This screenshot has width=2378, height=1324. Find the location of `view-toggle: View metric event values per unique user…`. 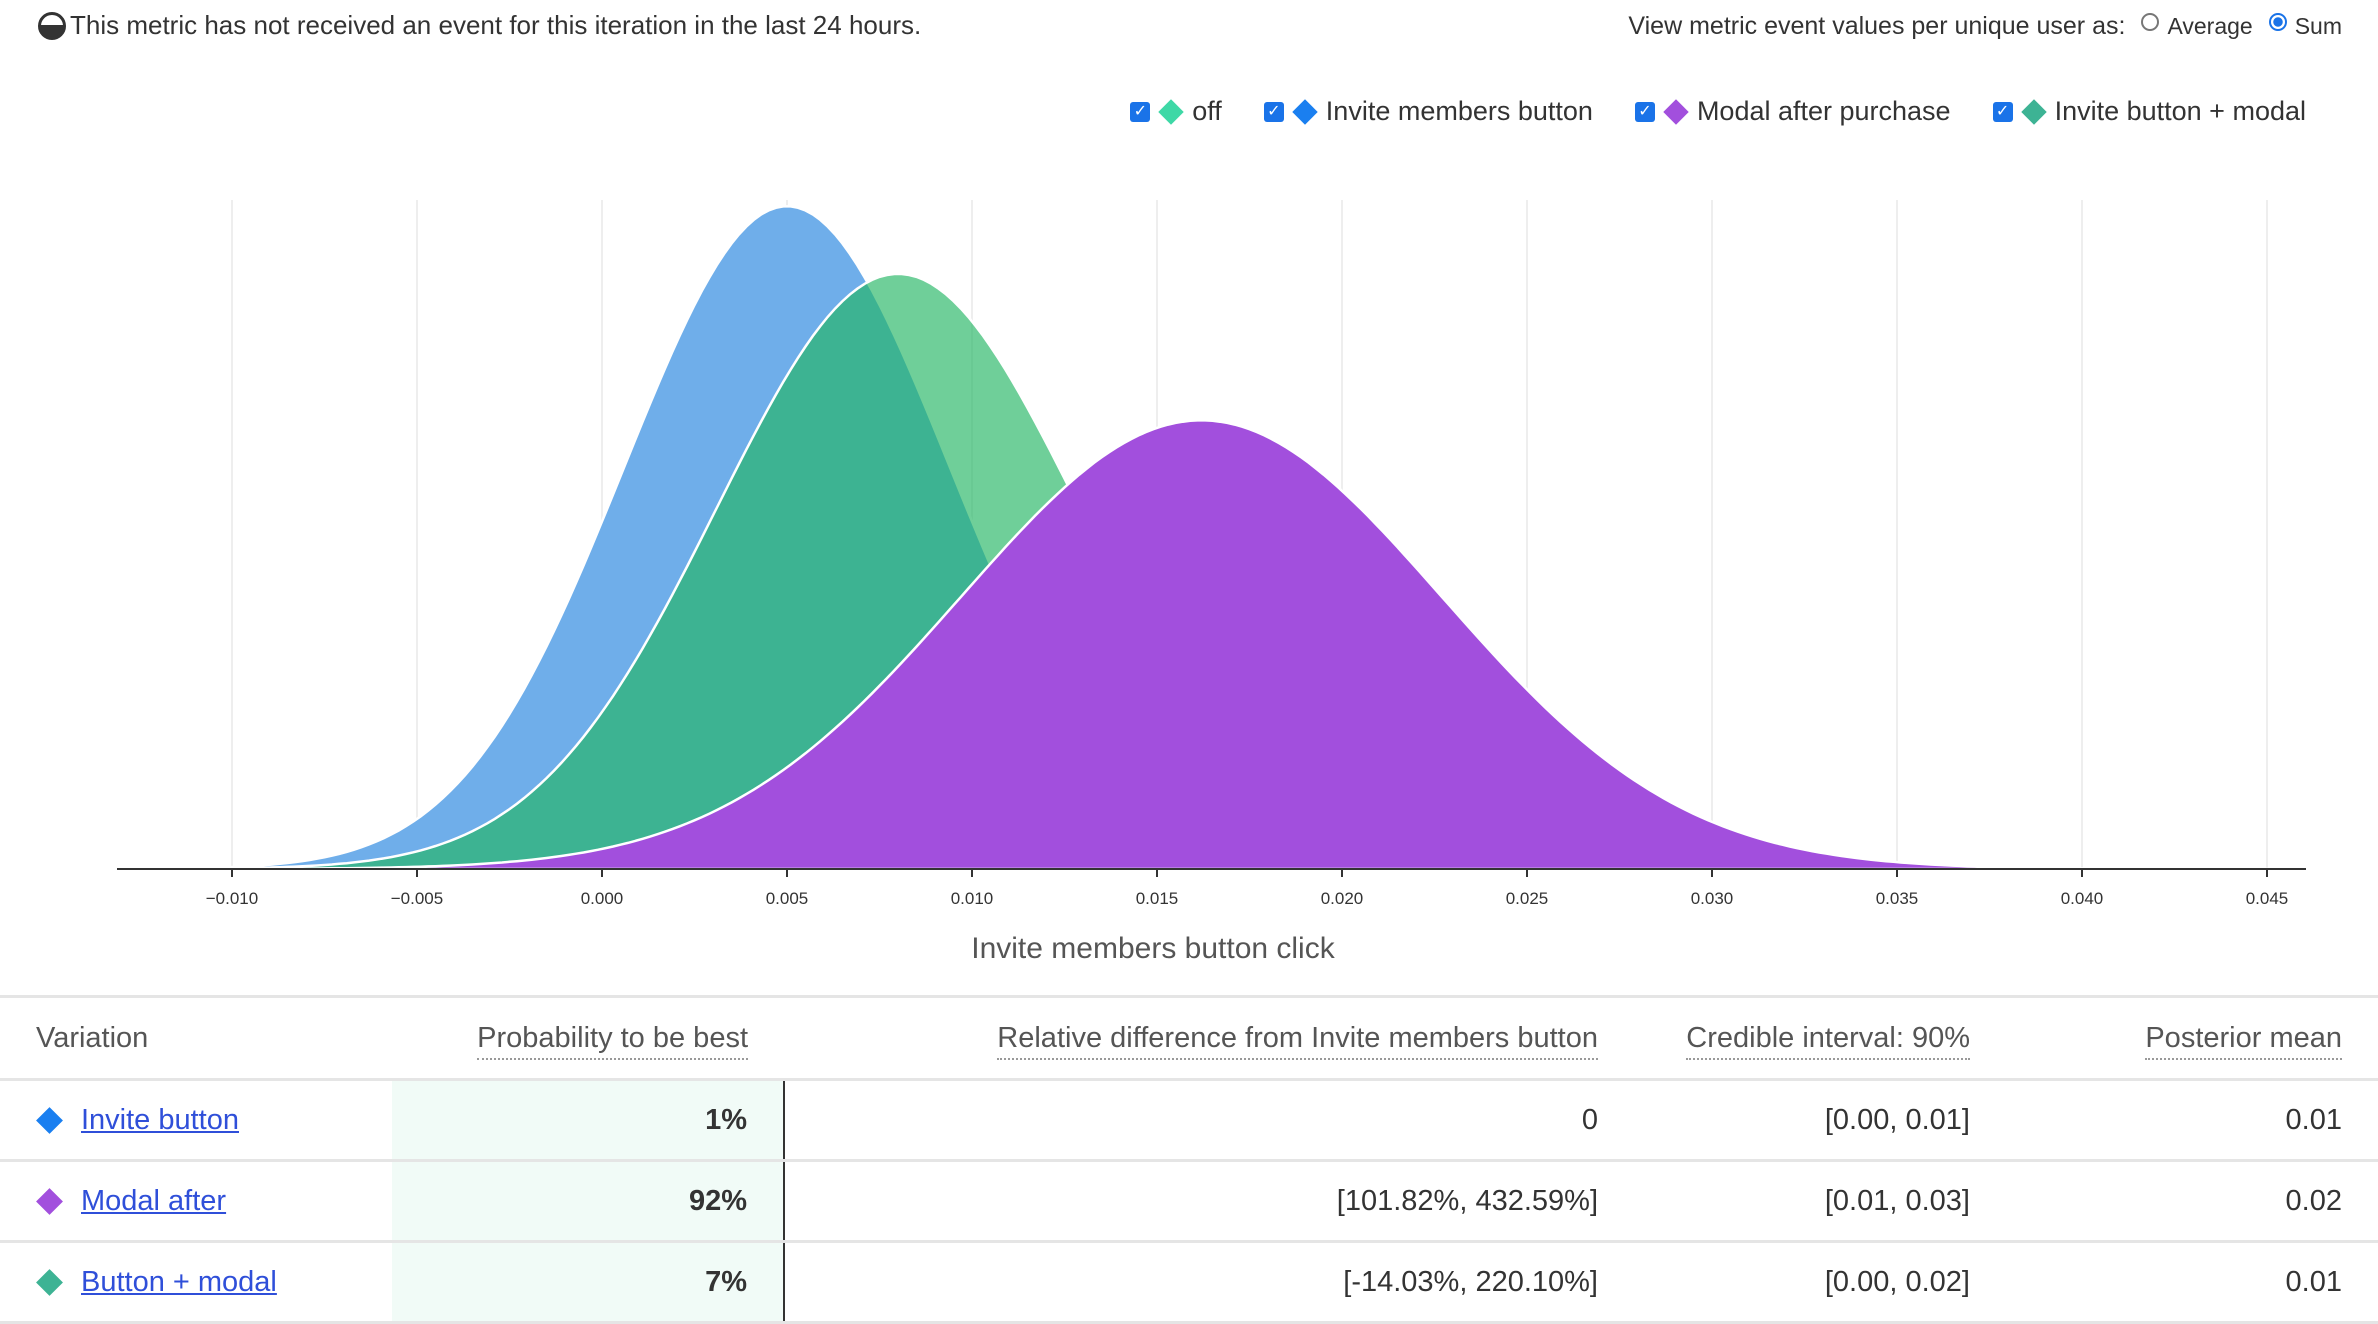

view-toggle: View metric event values per unique user… is located at coordinates (1985, 26).